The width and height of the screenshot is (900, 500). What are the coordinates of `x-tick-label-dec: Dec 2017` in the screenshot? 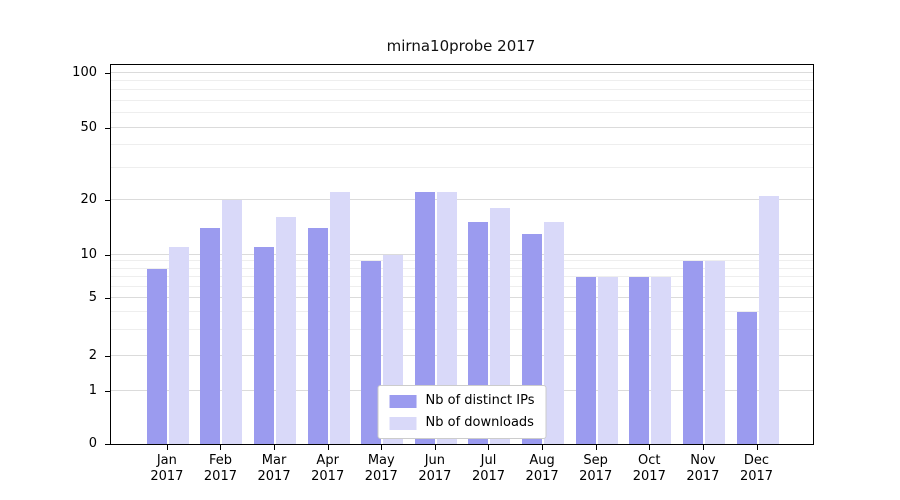 It's located at (756, 468).